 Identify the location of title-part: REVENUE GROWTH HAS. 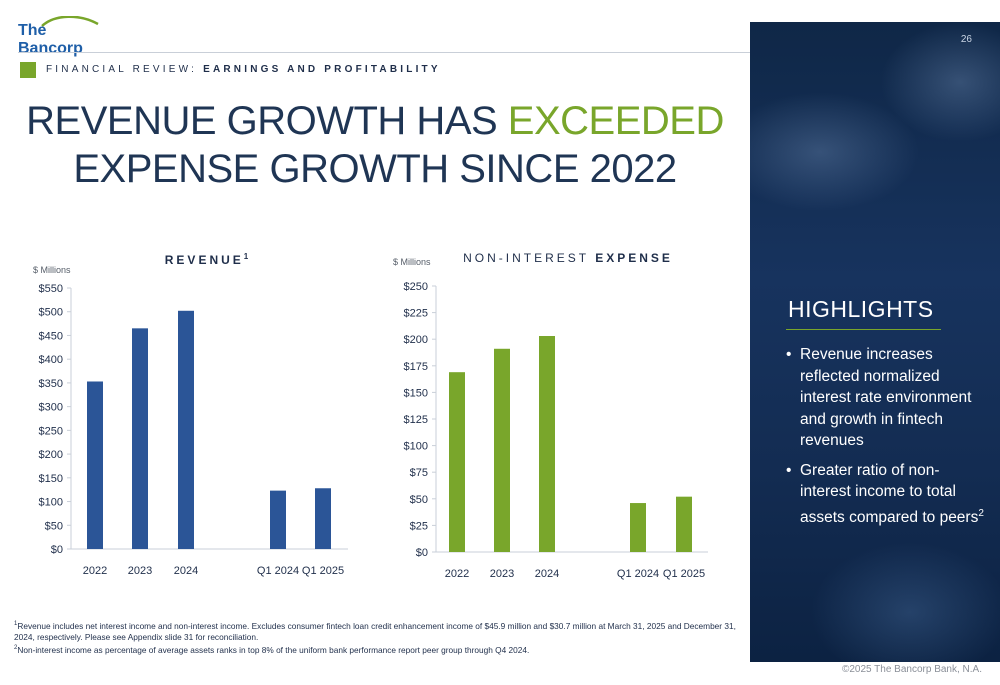
(267, 121).